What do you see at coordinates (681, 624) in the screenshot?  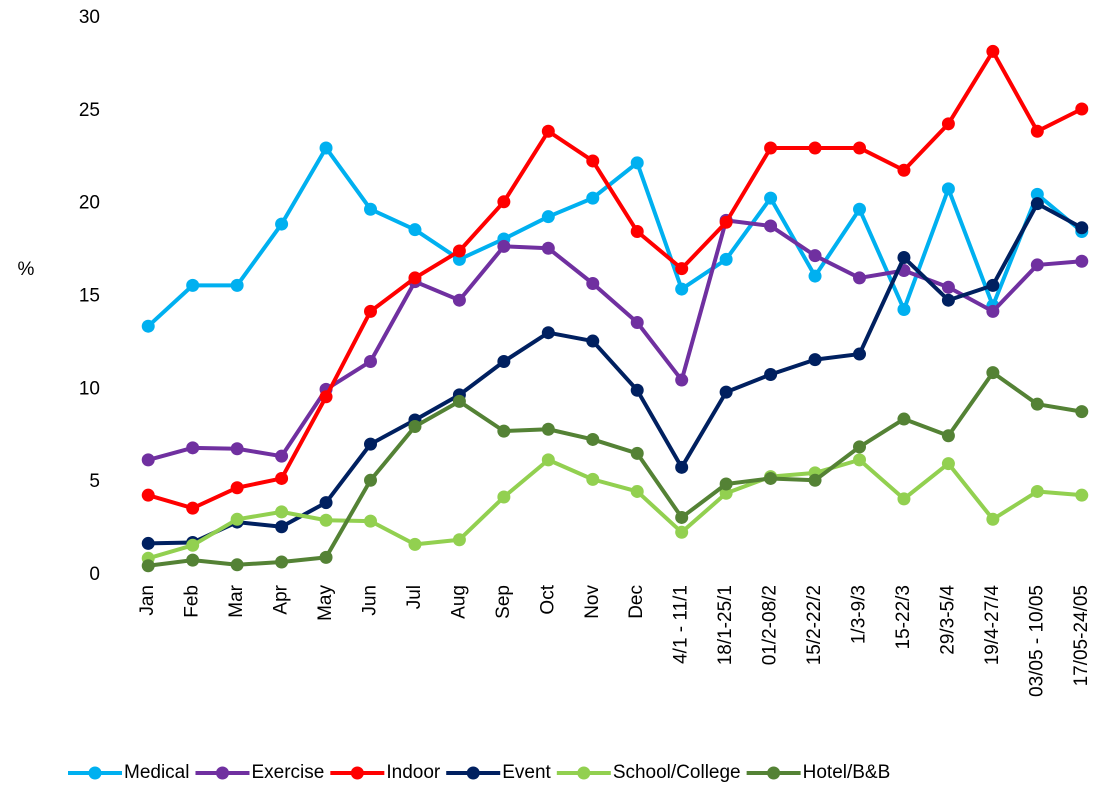 I see `x-tick-label: 4/1 - 11/1` at bounding box center [681, 624].